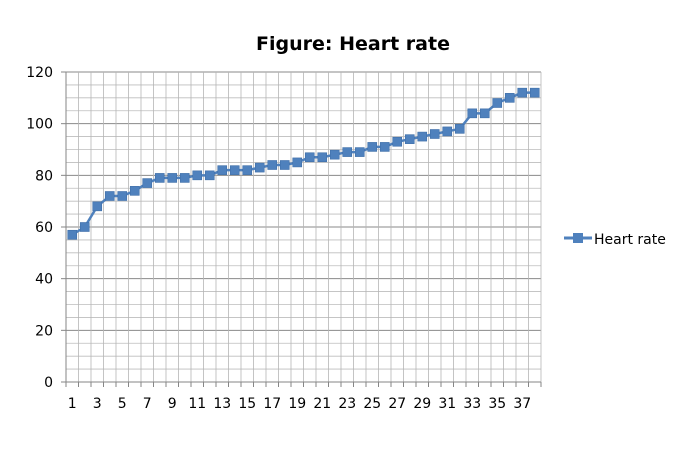 Image resolution: width=700 pixels, height=450 pixels. What do you see at coordinates (44, 176) in the screenshot?
I see `y-tick-label: 80` at bounding box center [44, 176].